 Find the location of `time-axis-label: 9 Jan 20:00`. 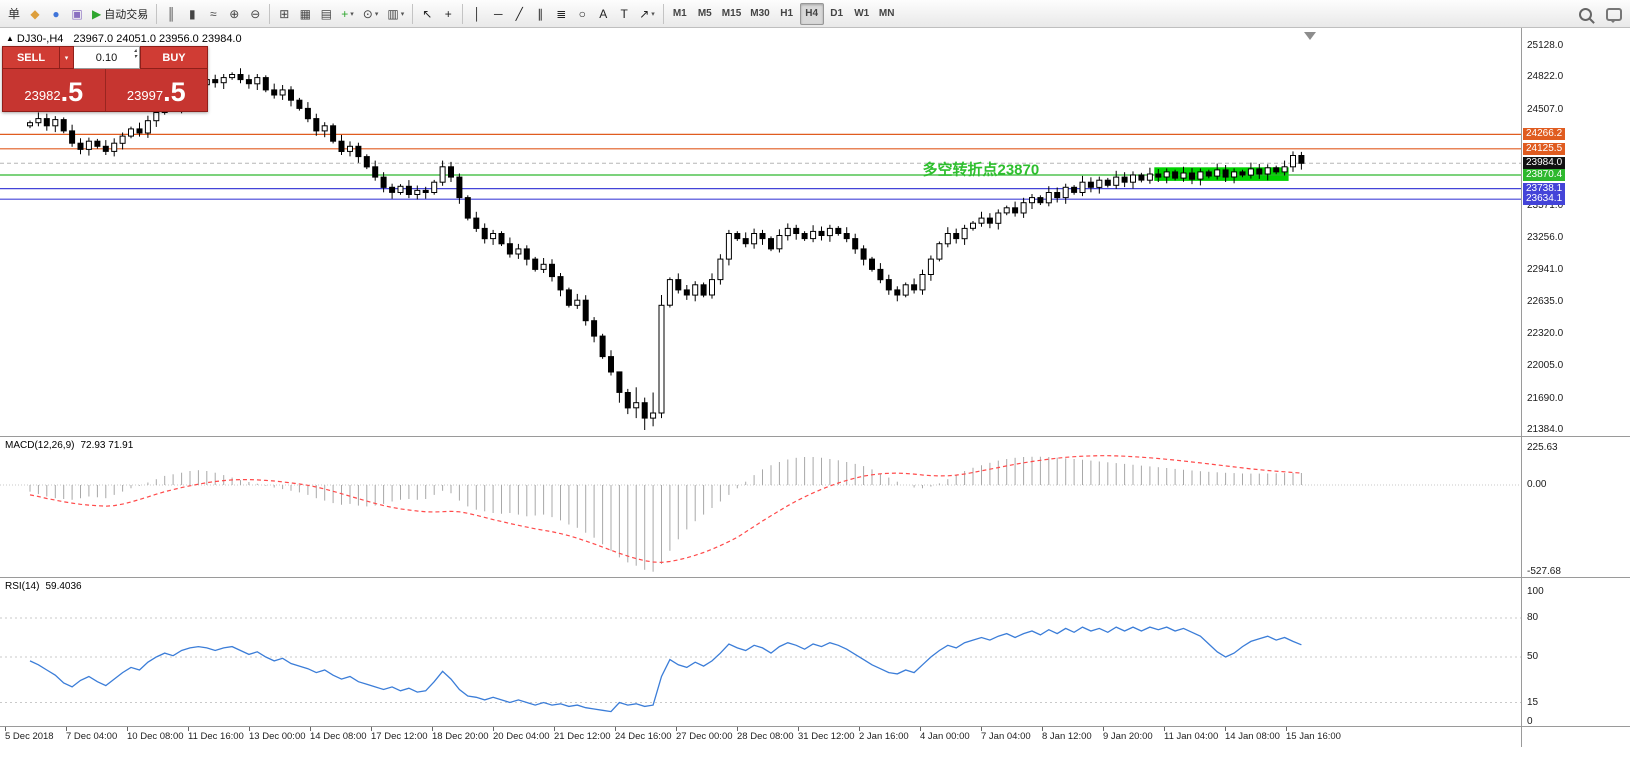

time-axis-label: 9 Jan 20:00 is located at coordinates (1128, 736).